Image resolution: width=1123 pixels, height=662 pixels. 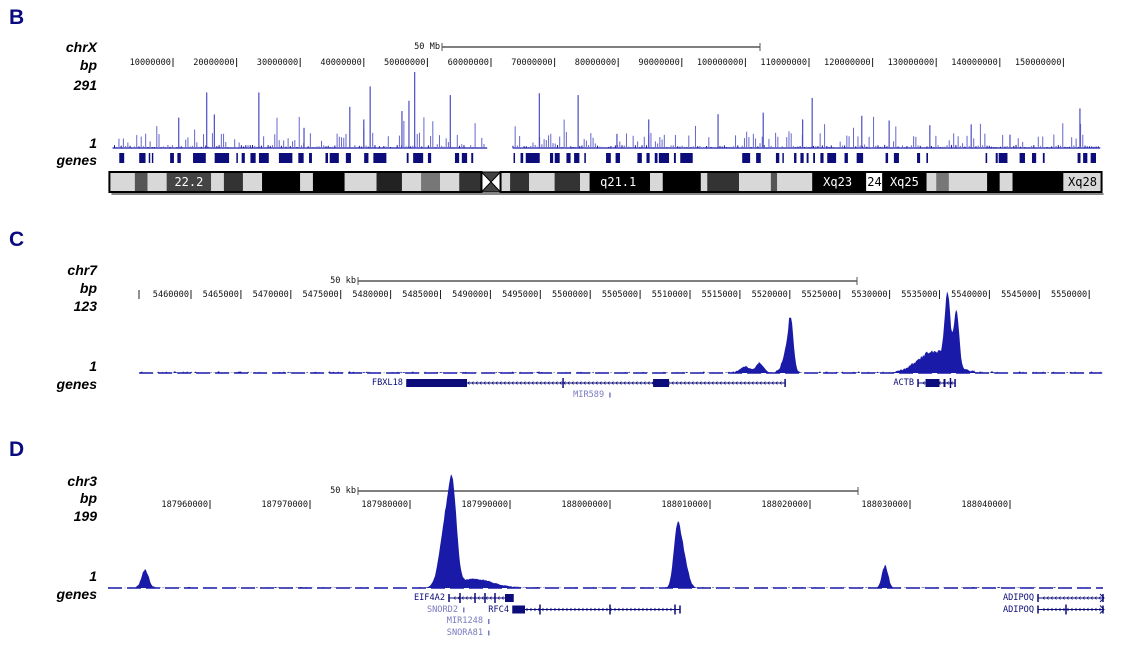 I want to click on scale-bar-label: 50 kb, so click(x=343, y=281).